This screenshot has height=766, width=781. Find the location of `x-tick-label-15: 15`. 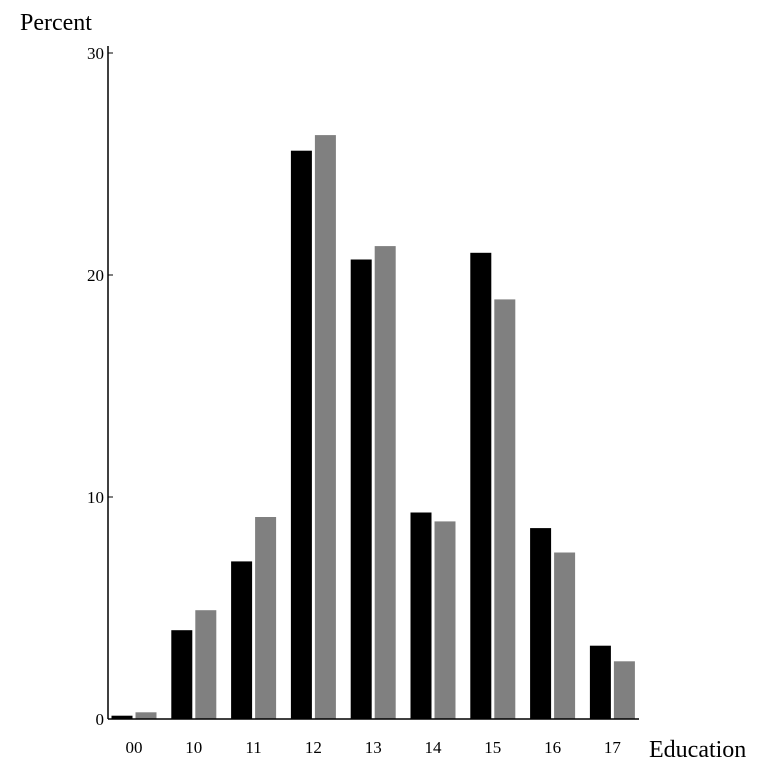

x-tick-label-15: 15 is located at coordinates (492, 747).